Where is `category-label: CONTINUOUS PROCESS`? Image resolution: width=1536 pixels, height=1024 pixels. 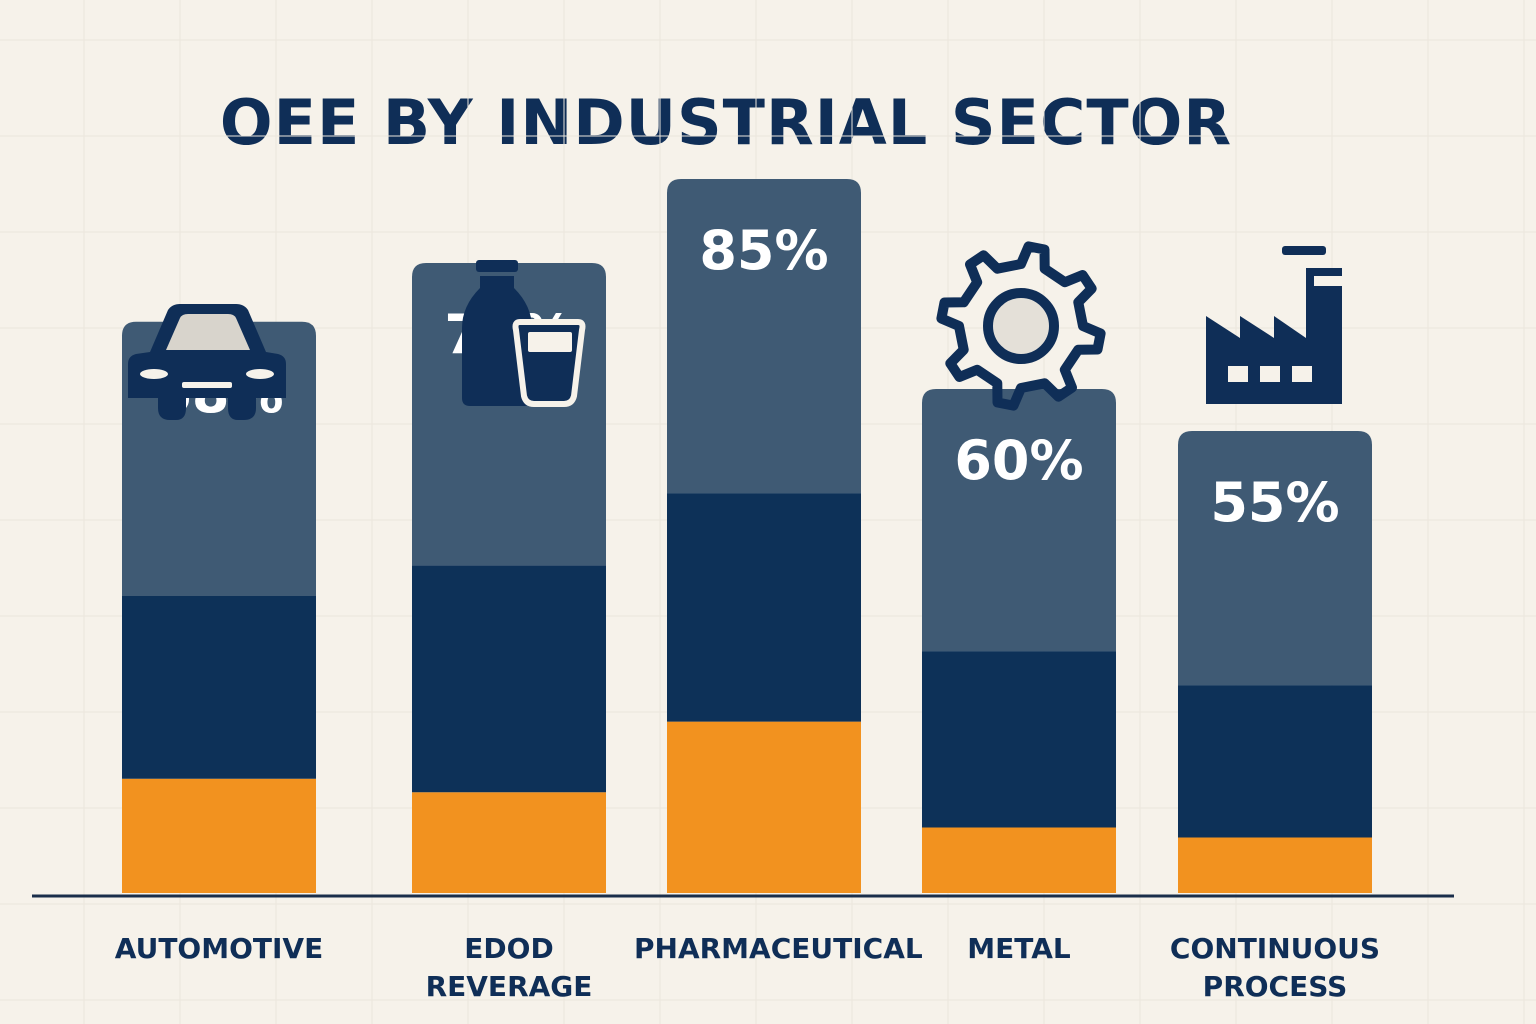 category-label: CONTINUOUS PROCESS is located at coordinates (1275, 967).